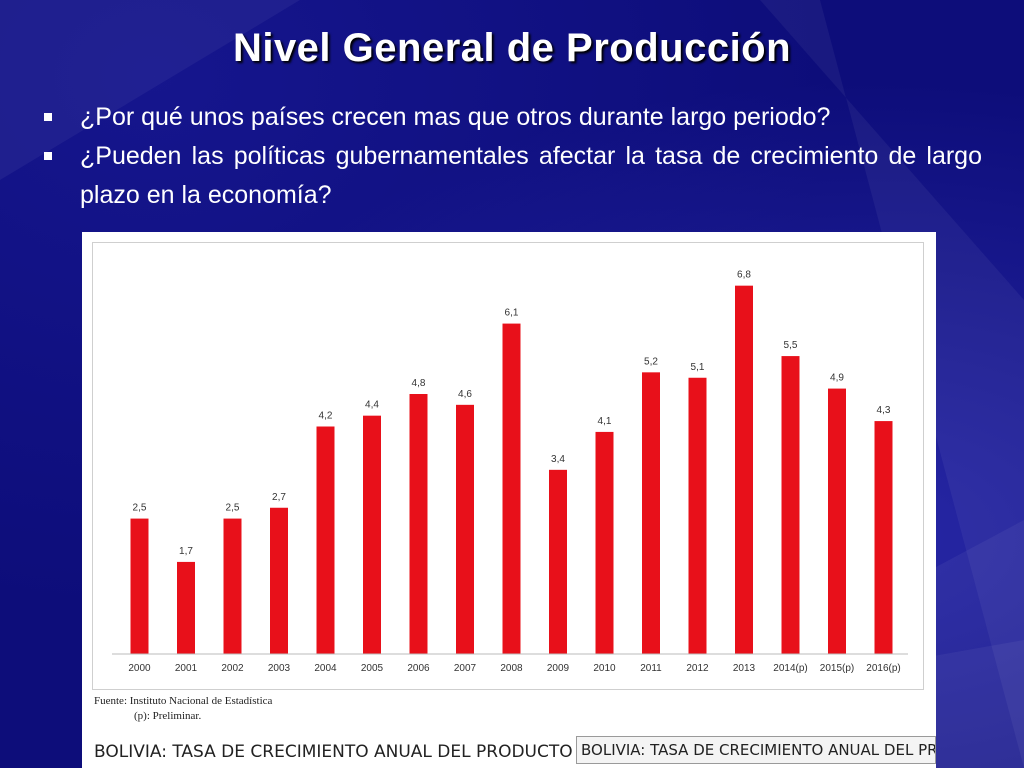  Describe the element at coordinates (232, 668) in the screenshot. I see `x-tick-label-2002: 2002` at that location.